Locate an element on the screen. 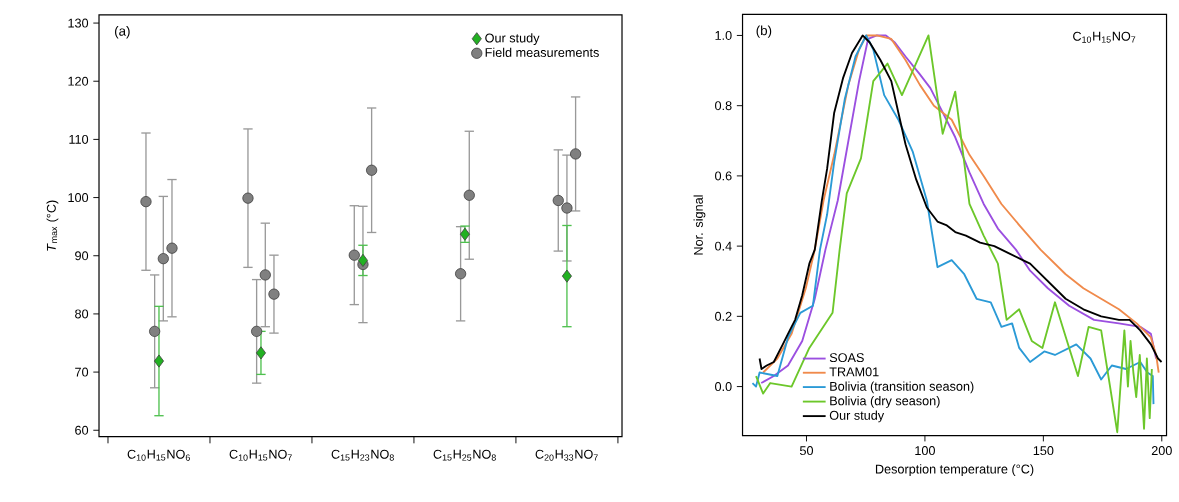 This screenshot has height=502, width=1179. y-tick-label: 110 is located at coordinates (79, 139).